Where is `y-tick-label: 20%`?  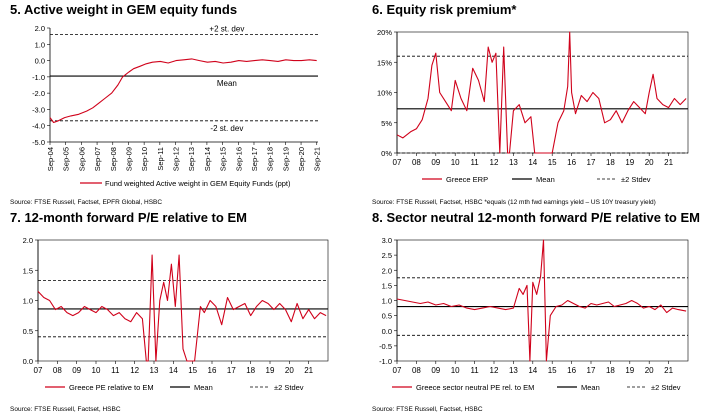 y-tick-label: 20% is located at coordinates (384, 32).